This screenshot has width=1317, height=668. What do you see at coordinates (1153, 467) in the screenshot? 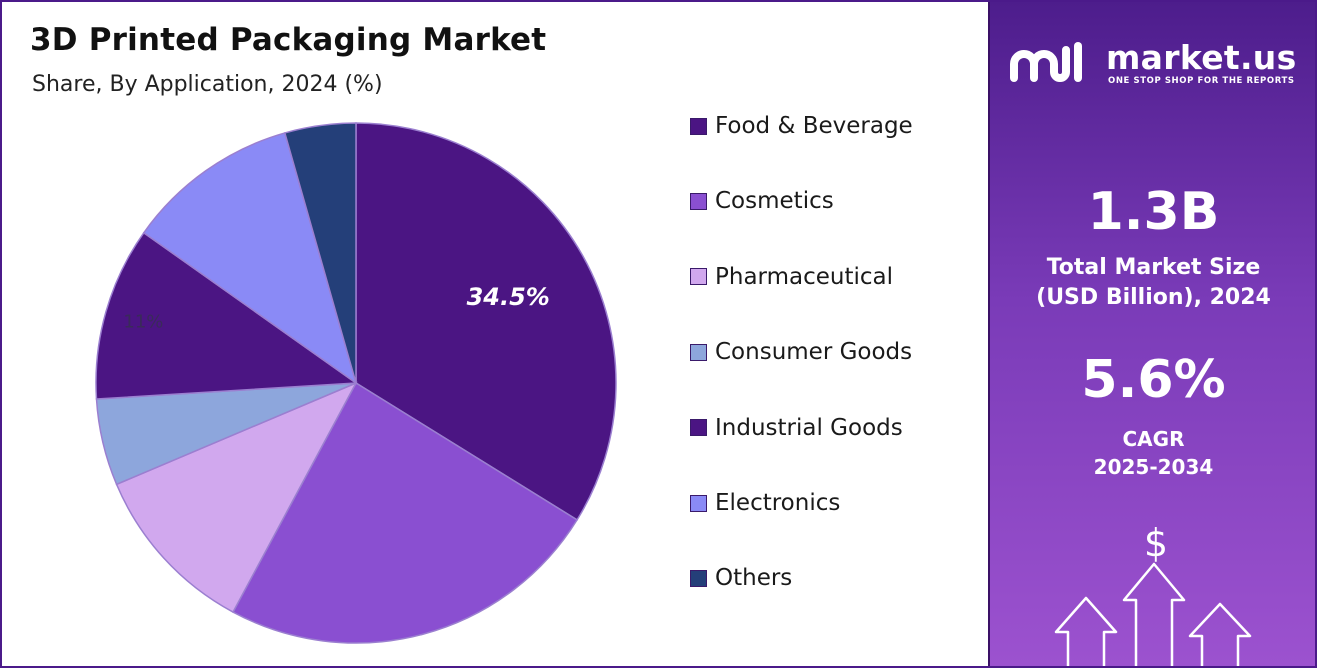
I see `cagr-label-line2: 2025-2034` at bounding box center [1153, 467].